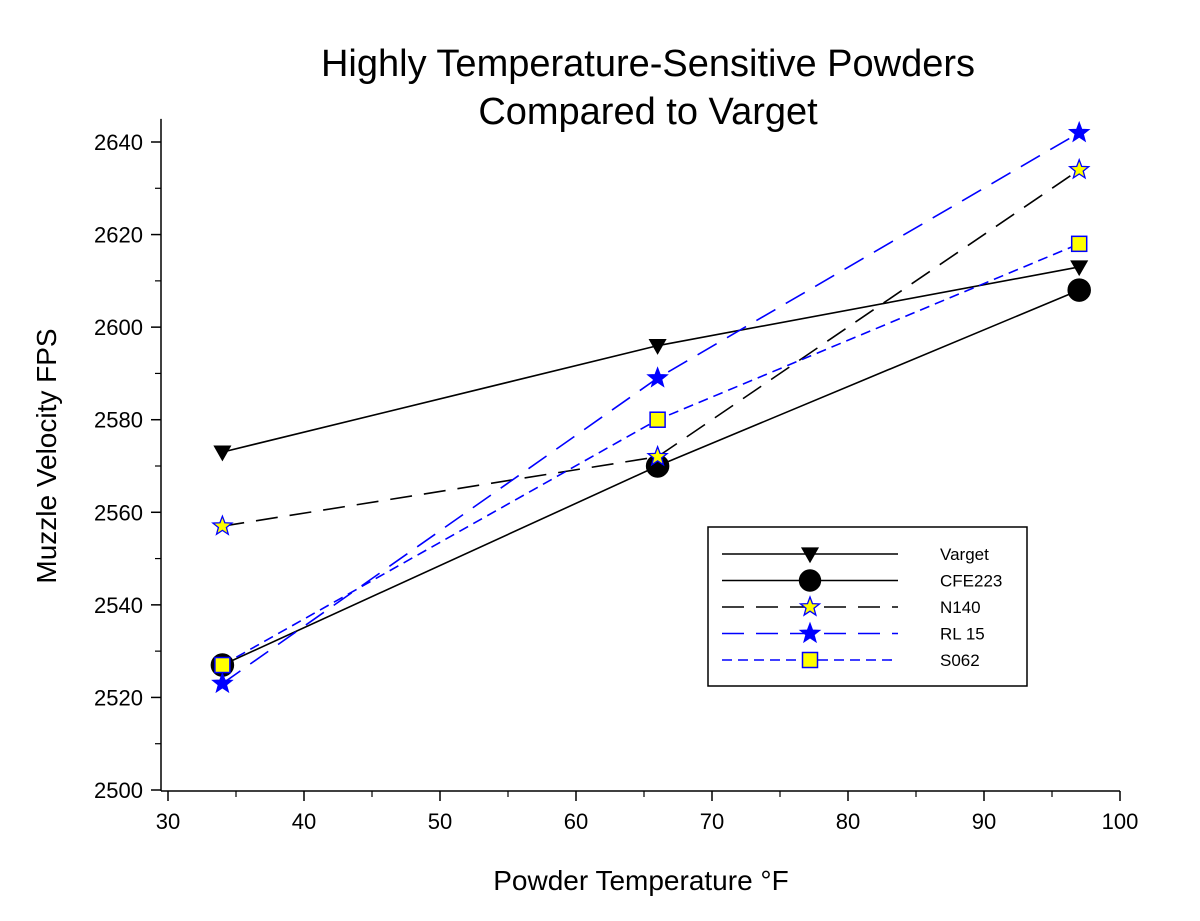 The height and width of the screenshot is (921, 1200). I want to click on legend-label-varget: Varget, so click(964, 554).